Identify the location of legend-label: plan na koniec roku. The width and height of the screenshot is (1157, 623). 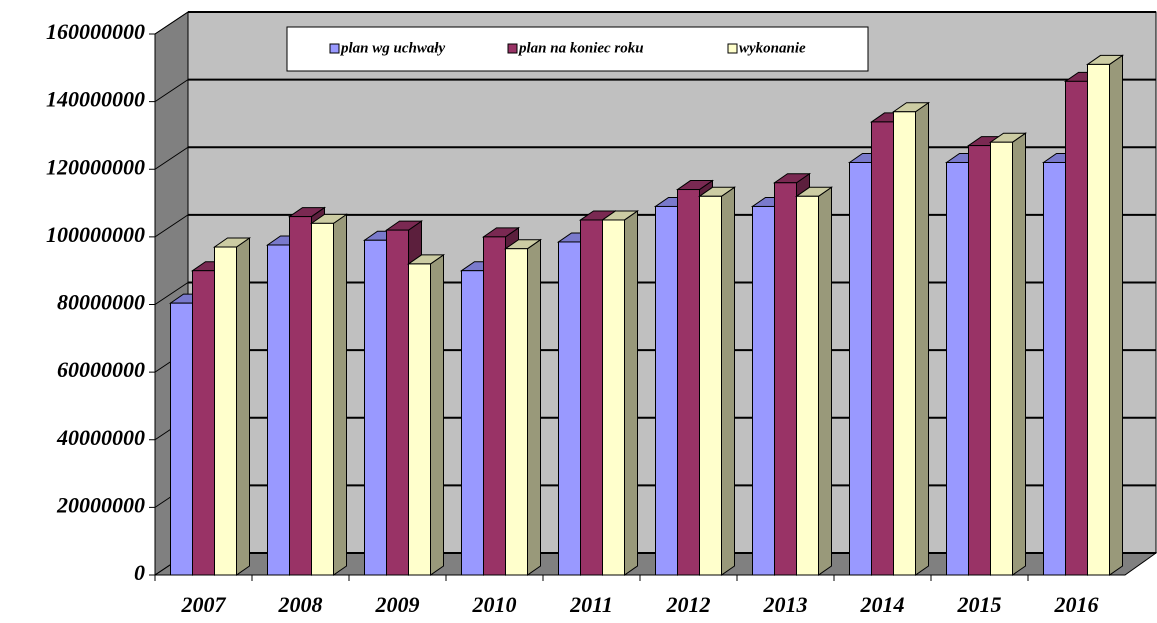
(580, 48).